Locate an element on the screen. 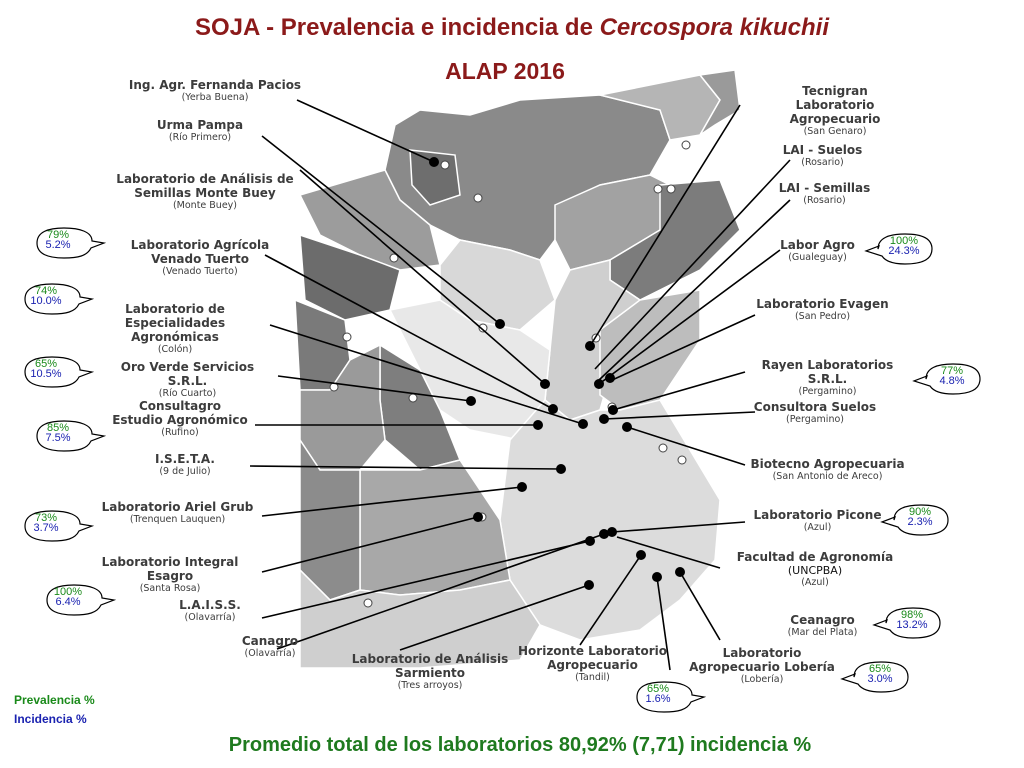  label-oro: Oro Verde Servicios S.R.L. (Río Cuarto) is located at coordinates (187, 379).